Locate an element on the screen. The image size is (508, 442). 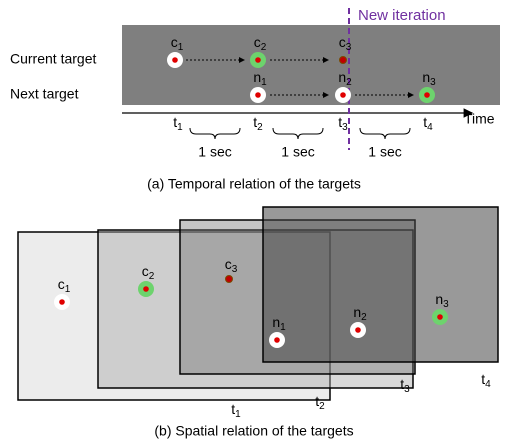
iteration-label: New iteration is located at coordinates (402, 15).